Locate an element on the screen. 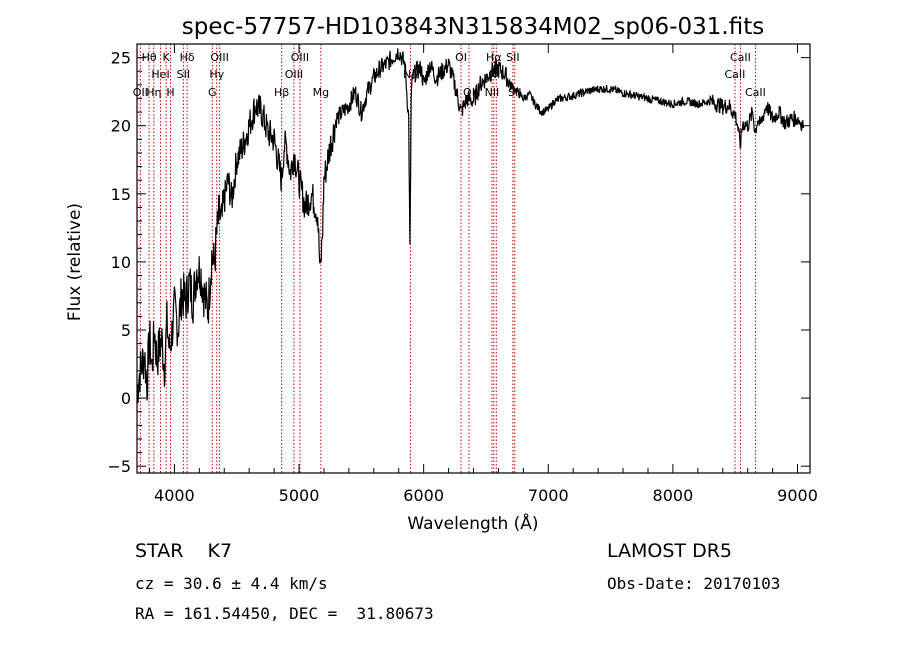 The height and width of the screenshot is (649, 900). line-marker-label: Hδ is located at coordinates (187, 57).